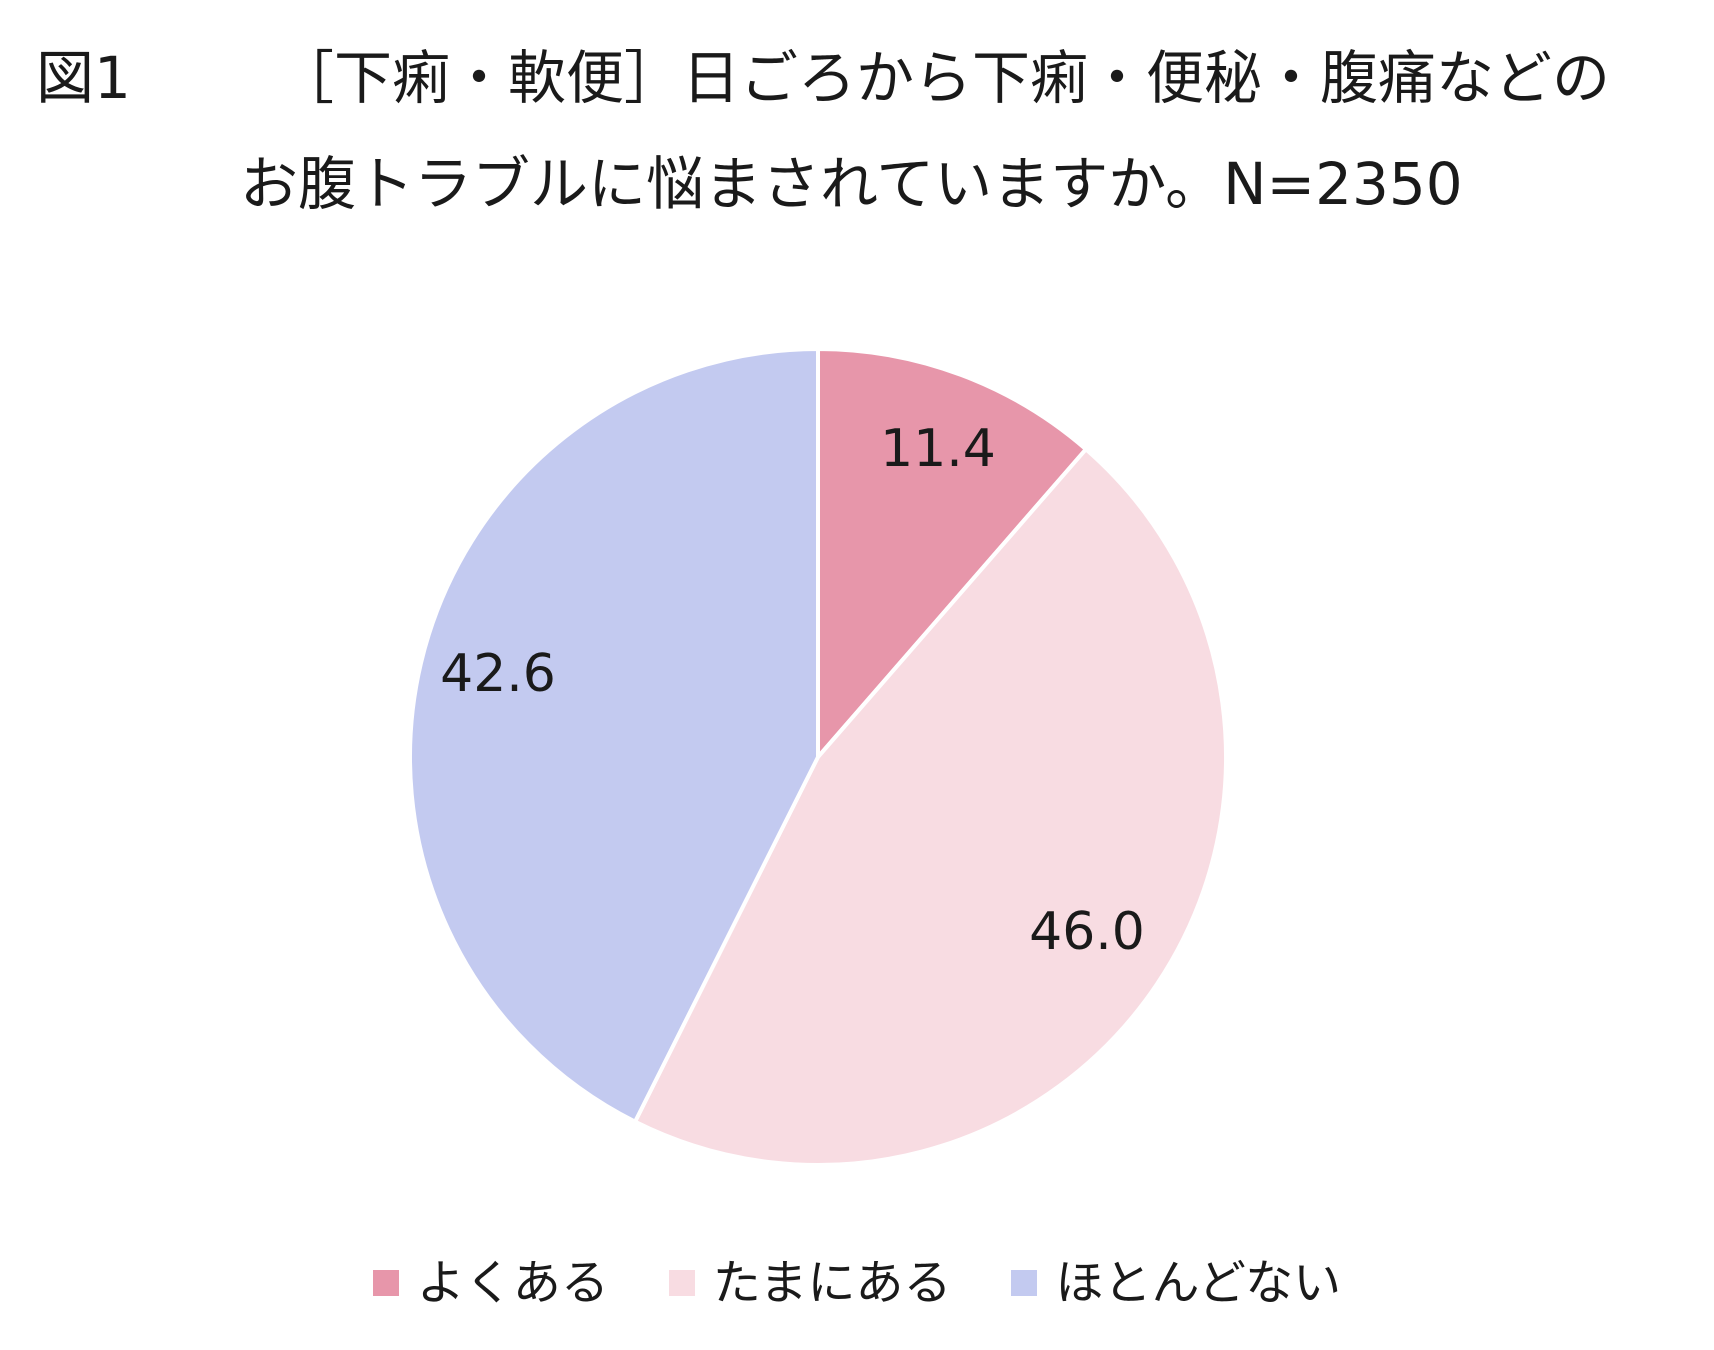  I want to click on legend-item-2: たまにある, so click(810, 1283).